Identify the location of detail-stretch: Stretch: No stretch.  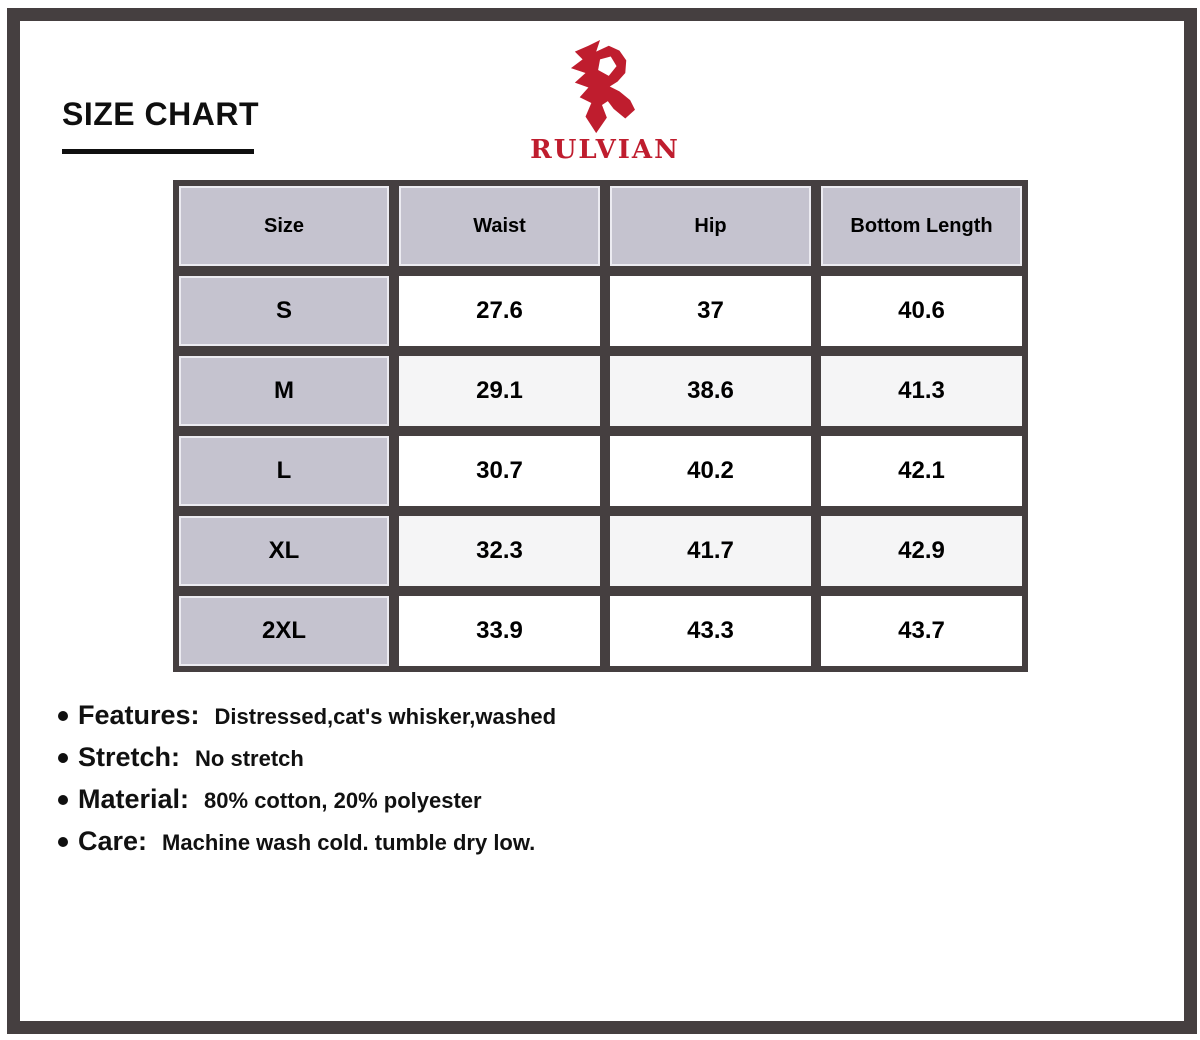
(307, 757).